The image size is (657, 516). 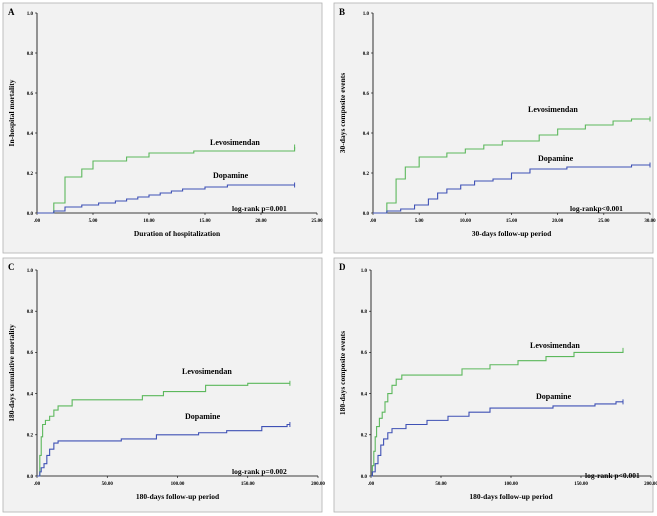 What do you see at coordinates (11, 112) in the screenshot?
I see `y-axis-title: In-hospital mortality` at bounding box center [11, 112].